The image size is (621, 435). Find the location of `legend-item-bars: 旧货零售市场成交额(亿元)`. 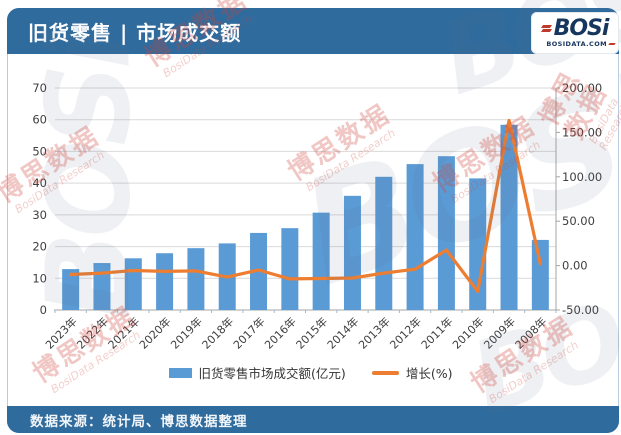

legend-item-bars: 旧货零售市场成交额(亿元) is located at coordinates (257, 372).